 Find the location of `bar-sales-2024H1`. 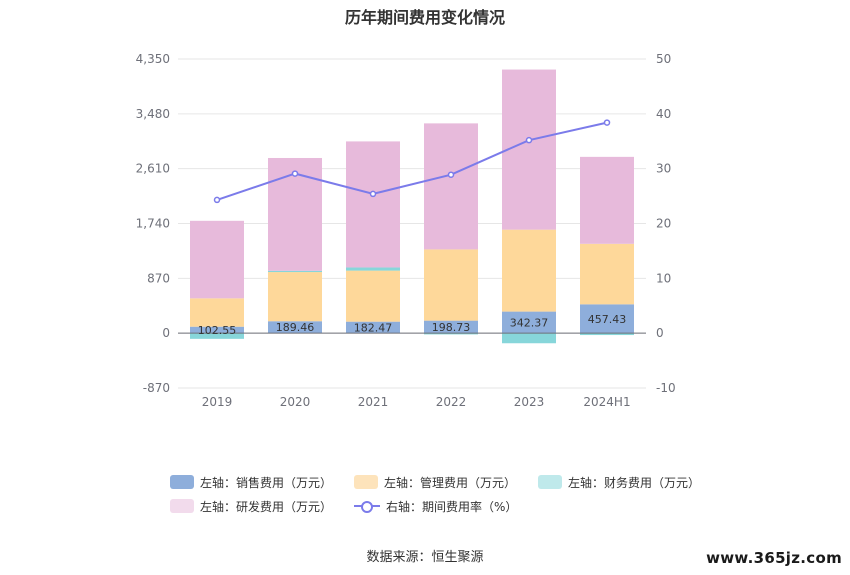

bar-sales-2024H1 is located at coordinates (607, 319).